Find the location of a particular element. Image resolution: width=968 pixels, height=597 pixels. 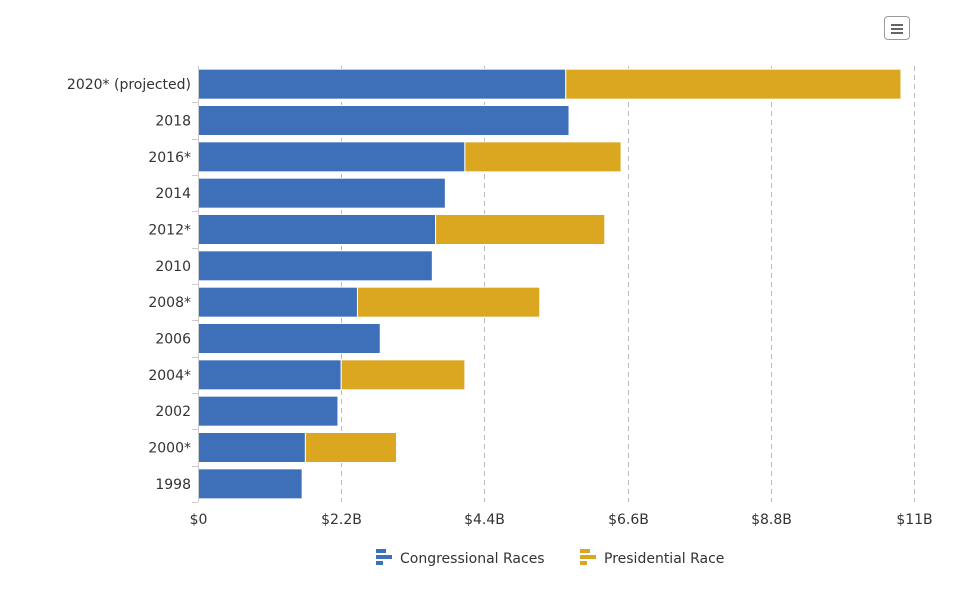

hamburger-menu-icon is located at coordinates (897, 25).